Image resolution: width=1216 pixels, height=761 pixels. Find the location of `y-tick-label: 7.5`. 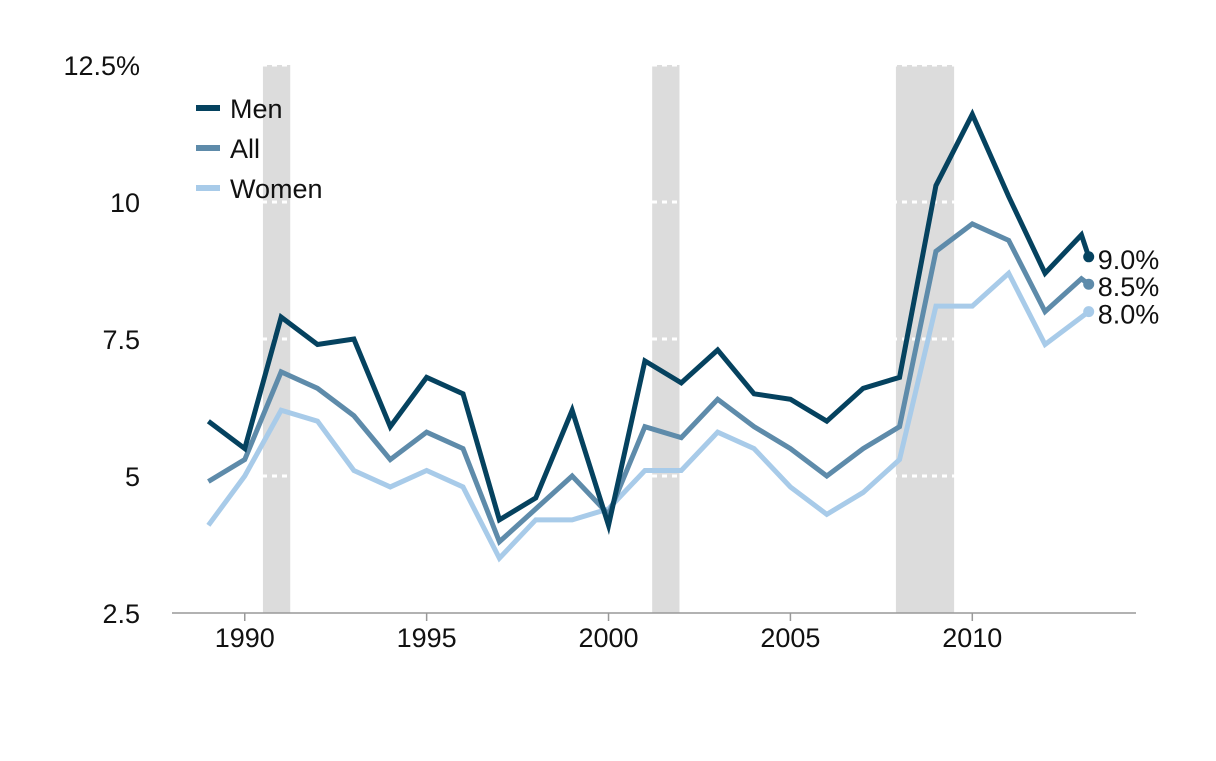

y-tick-label: 7.5 is located at coordinates (121, 340).